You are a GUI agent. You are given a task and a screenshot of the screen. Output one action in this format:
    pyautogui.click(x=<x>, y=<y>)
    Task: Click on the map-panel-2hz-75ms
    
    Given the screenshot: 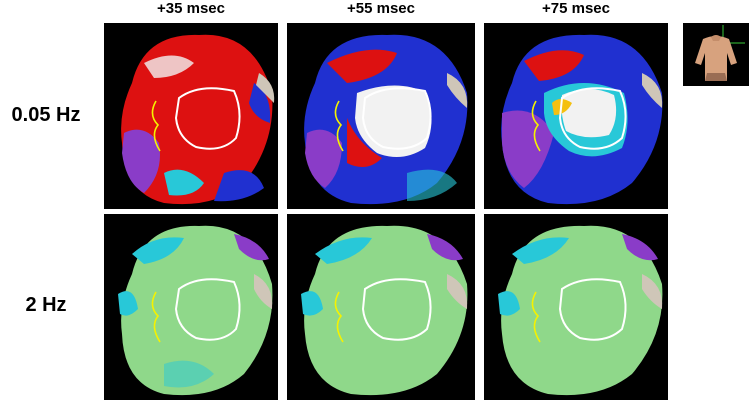 What is the action you would take?
    pyautogui.click(x=576, y=307)
    